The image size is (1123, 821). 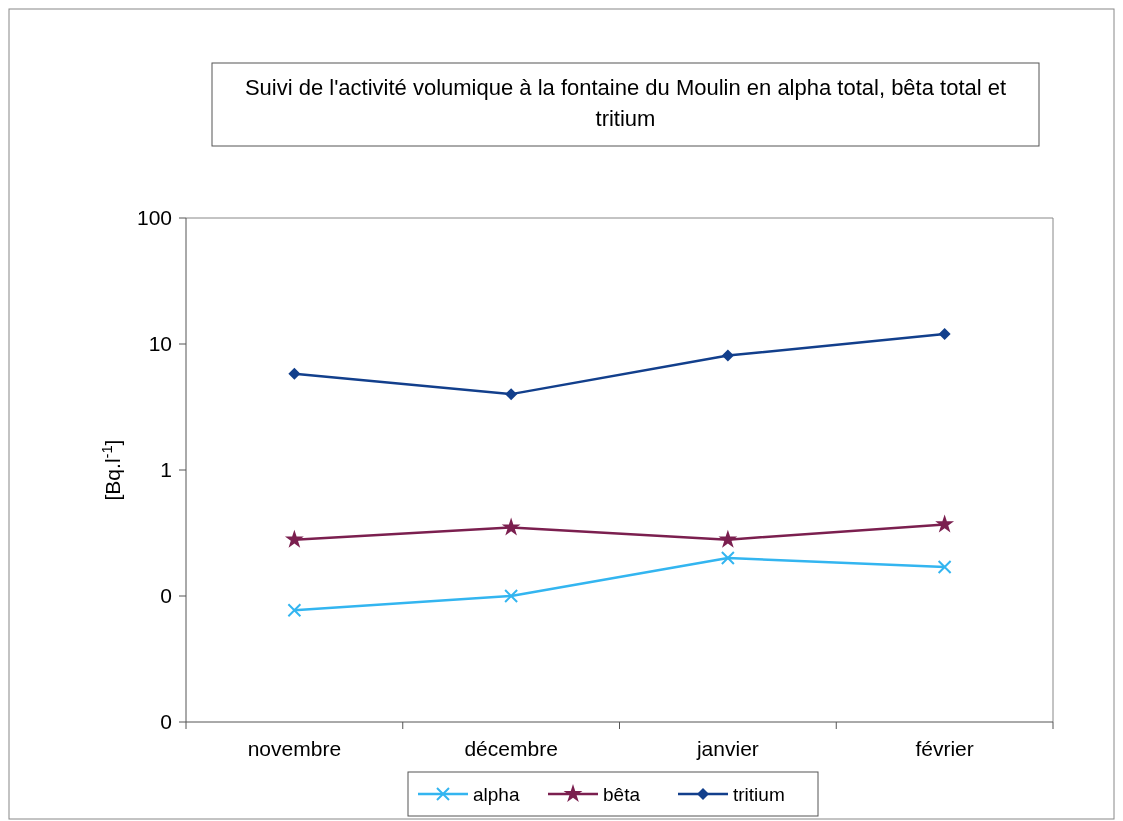 What do you see at coordinates (727, 748) in the screenshot?
I see `x-tick-label: janvier` at bounding box center [727, 748].